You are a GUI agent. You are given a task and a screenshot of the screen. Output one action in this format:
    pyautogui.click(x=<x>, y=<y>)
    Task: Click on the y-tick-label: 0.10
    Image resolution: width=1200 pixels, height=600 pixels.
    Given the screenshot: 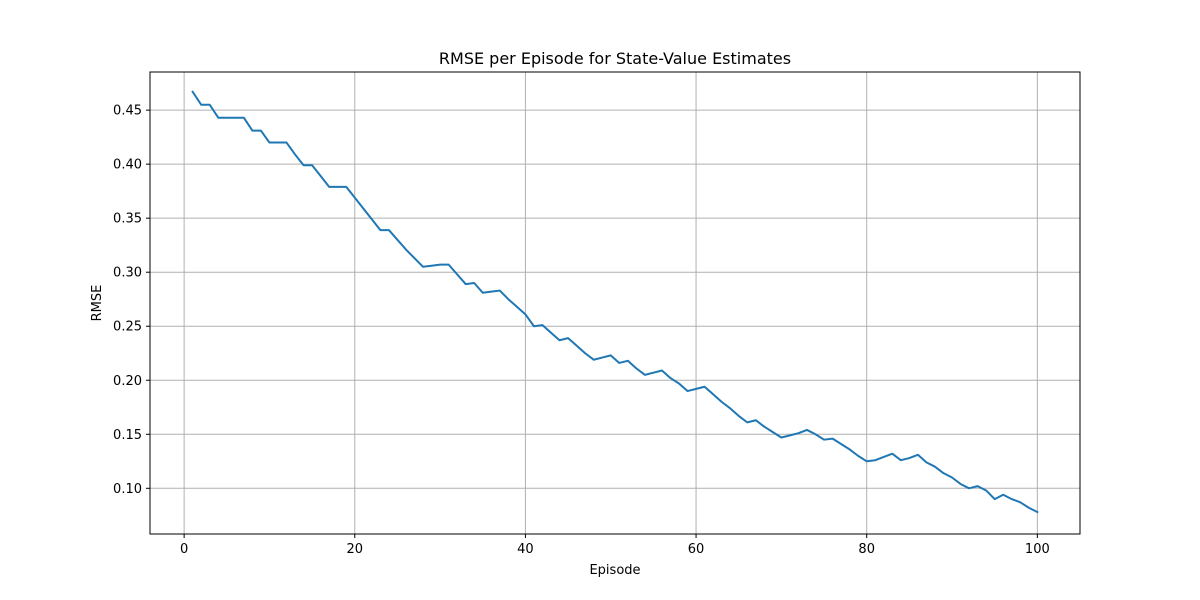 What is the action you would take?
    pyautogui.click(x=127, y=489)
    